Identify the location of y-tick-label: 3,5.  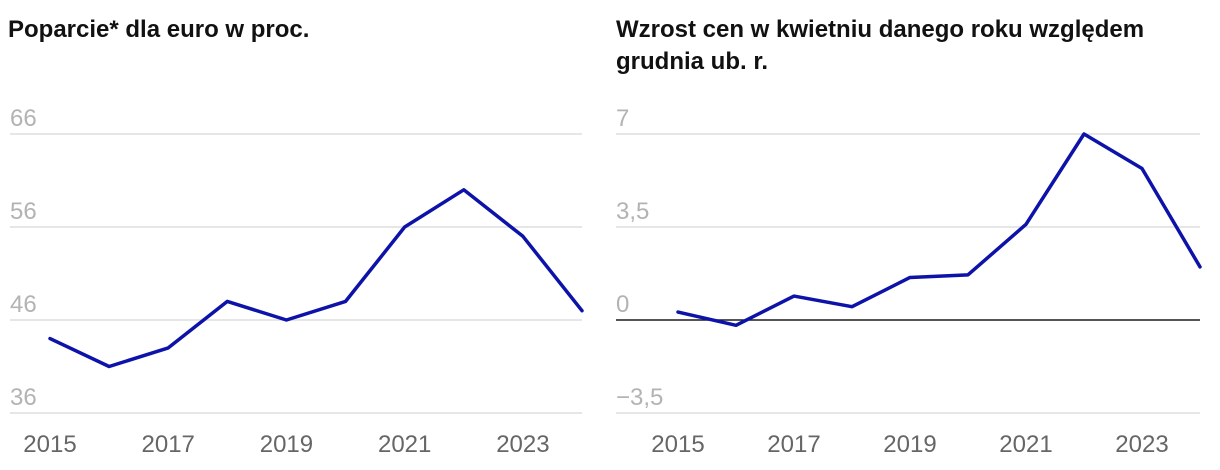
(632, 211).